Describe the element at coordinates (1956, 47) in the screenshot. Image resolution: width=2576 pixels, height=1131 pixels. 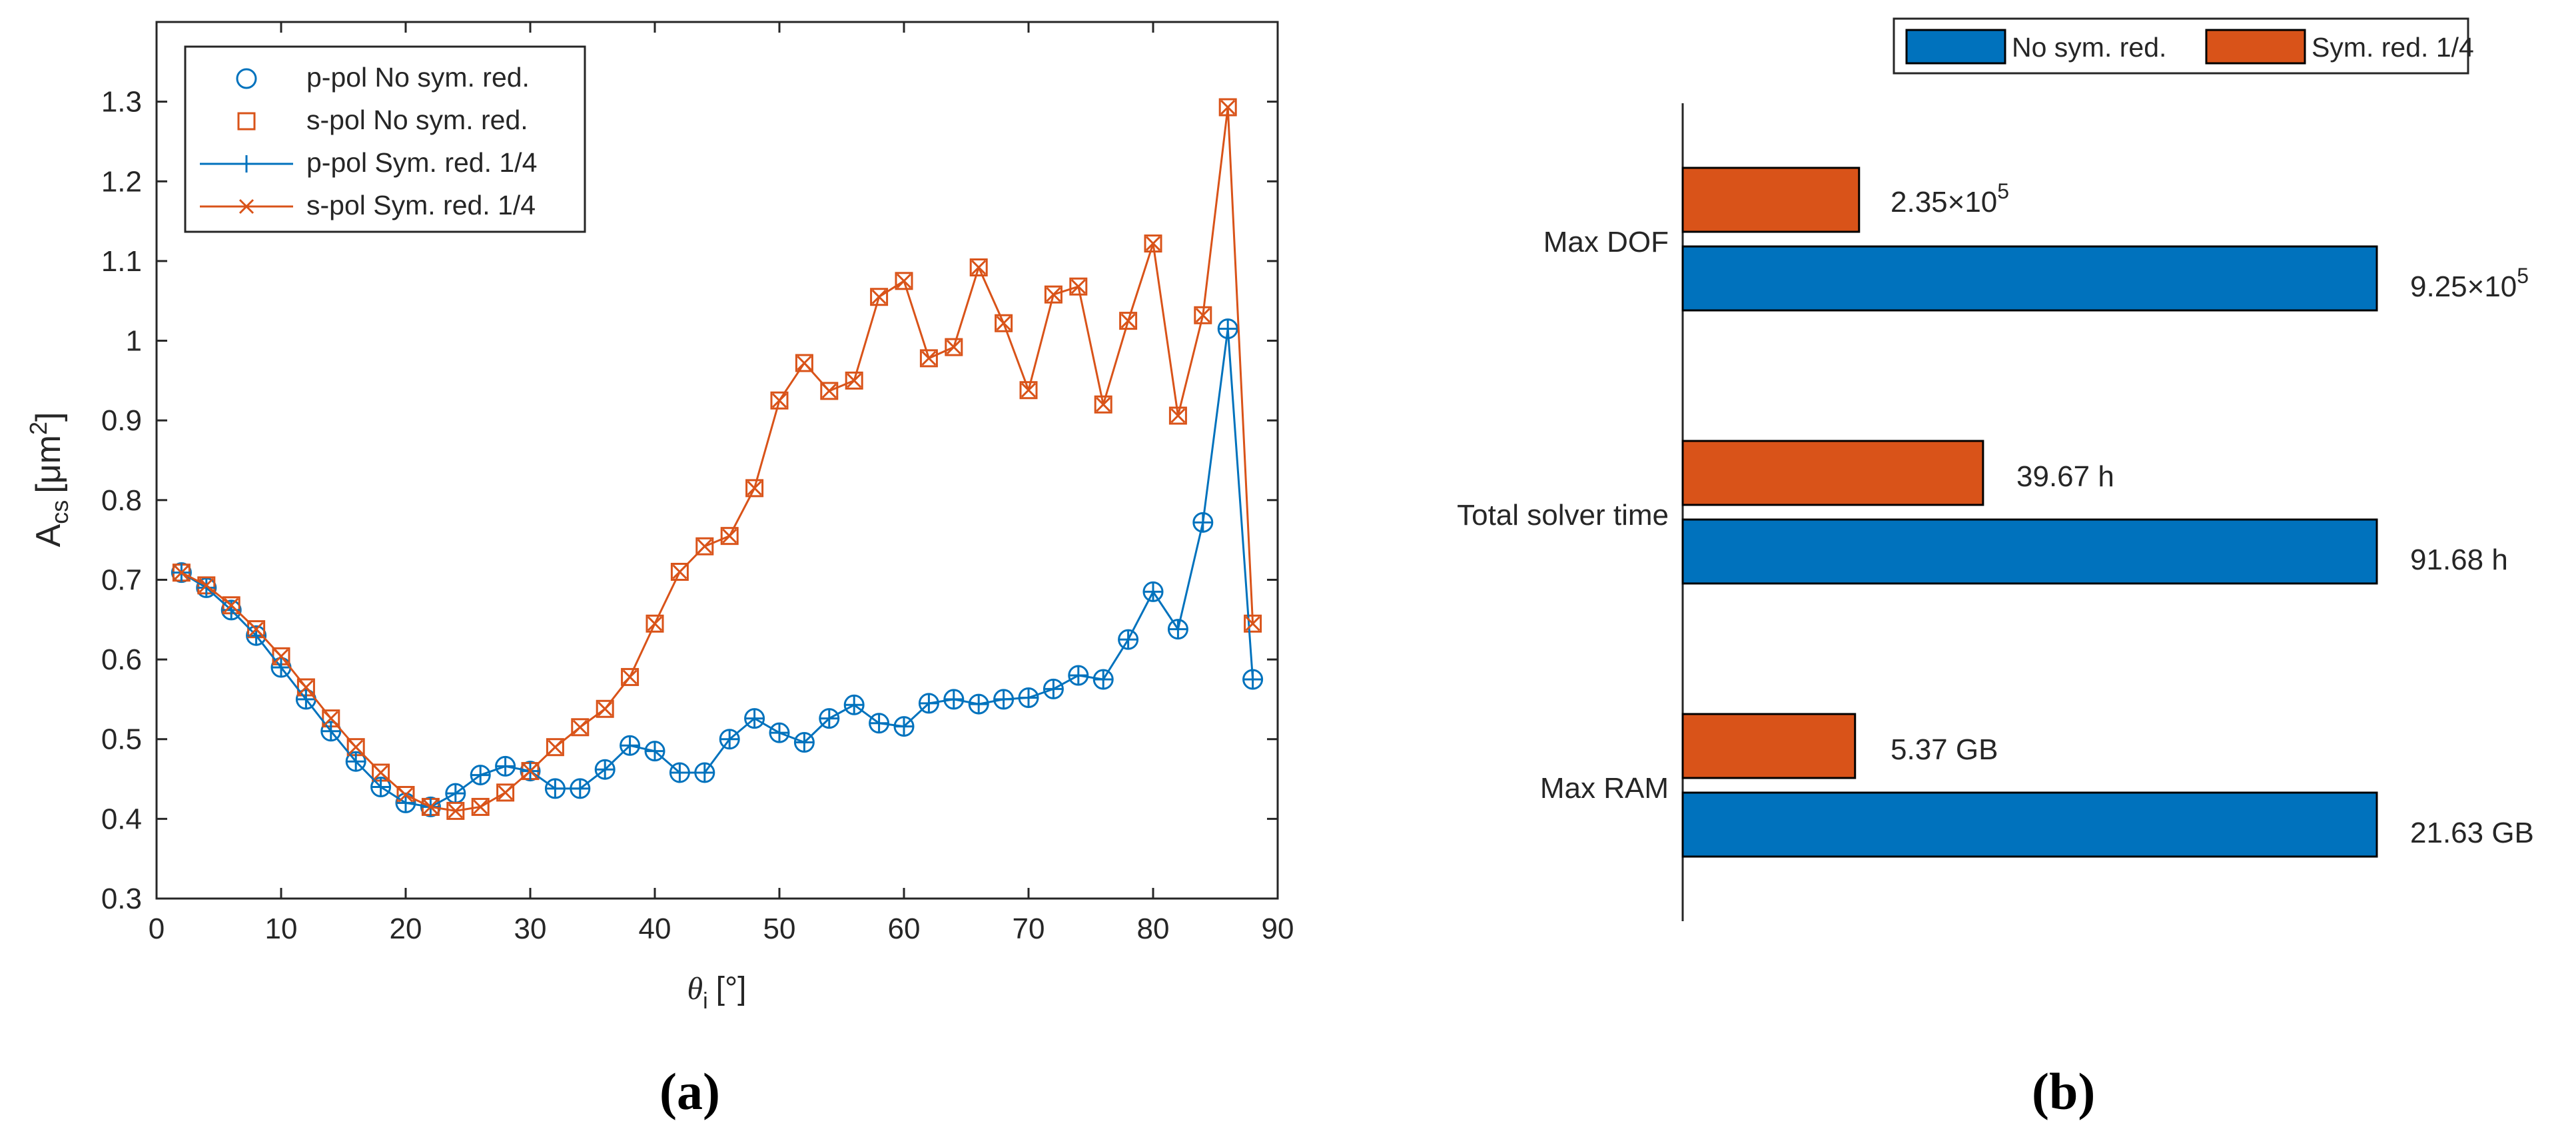
I see `legend-swatch-no-sym` at that location.